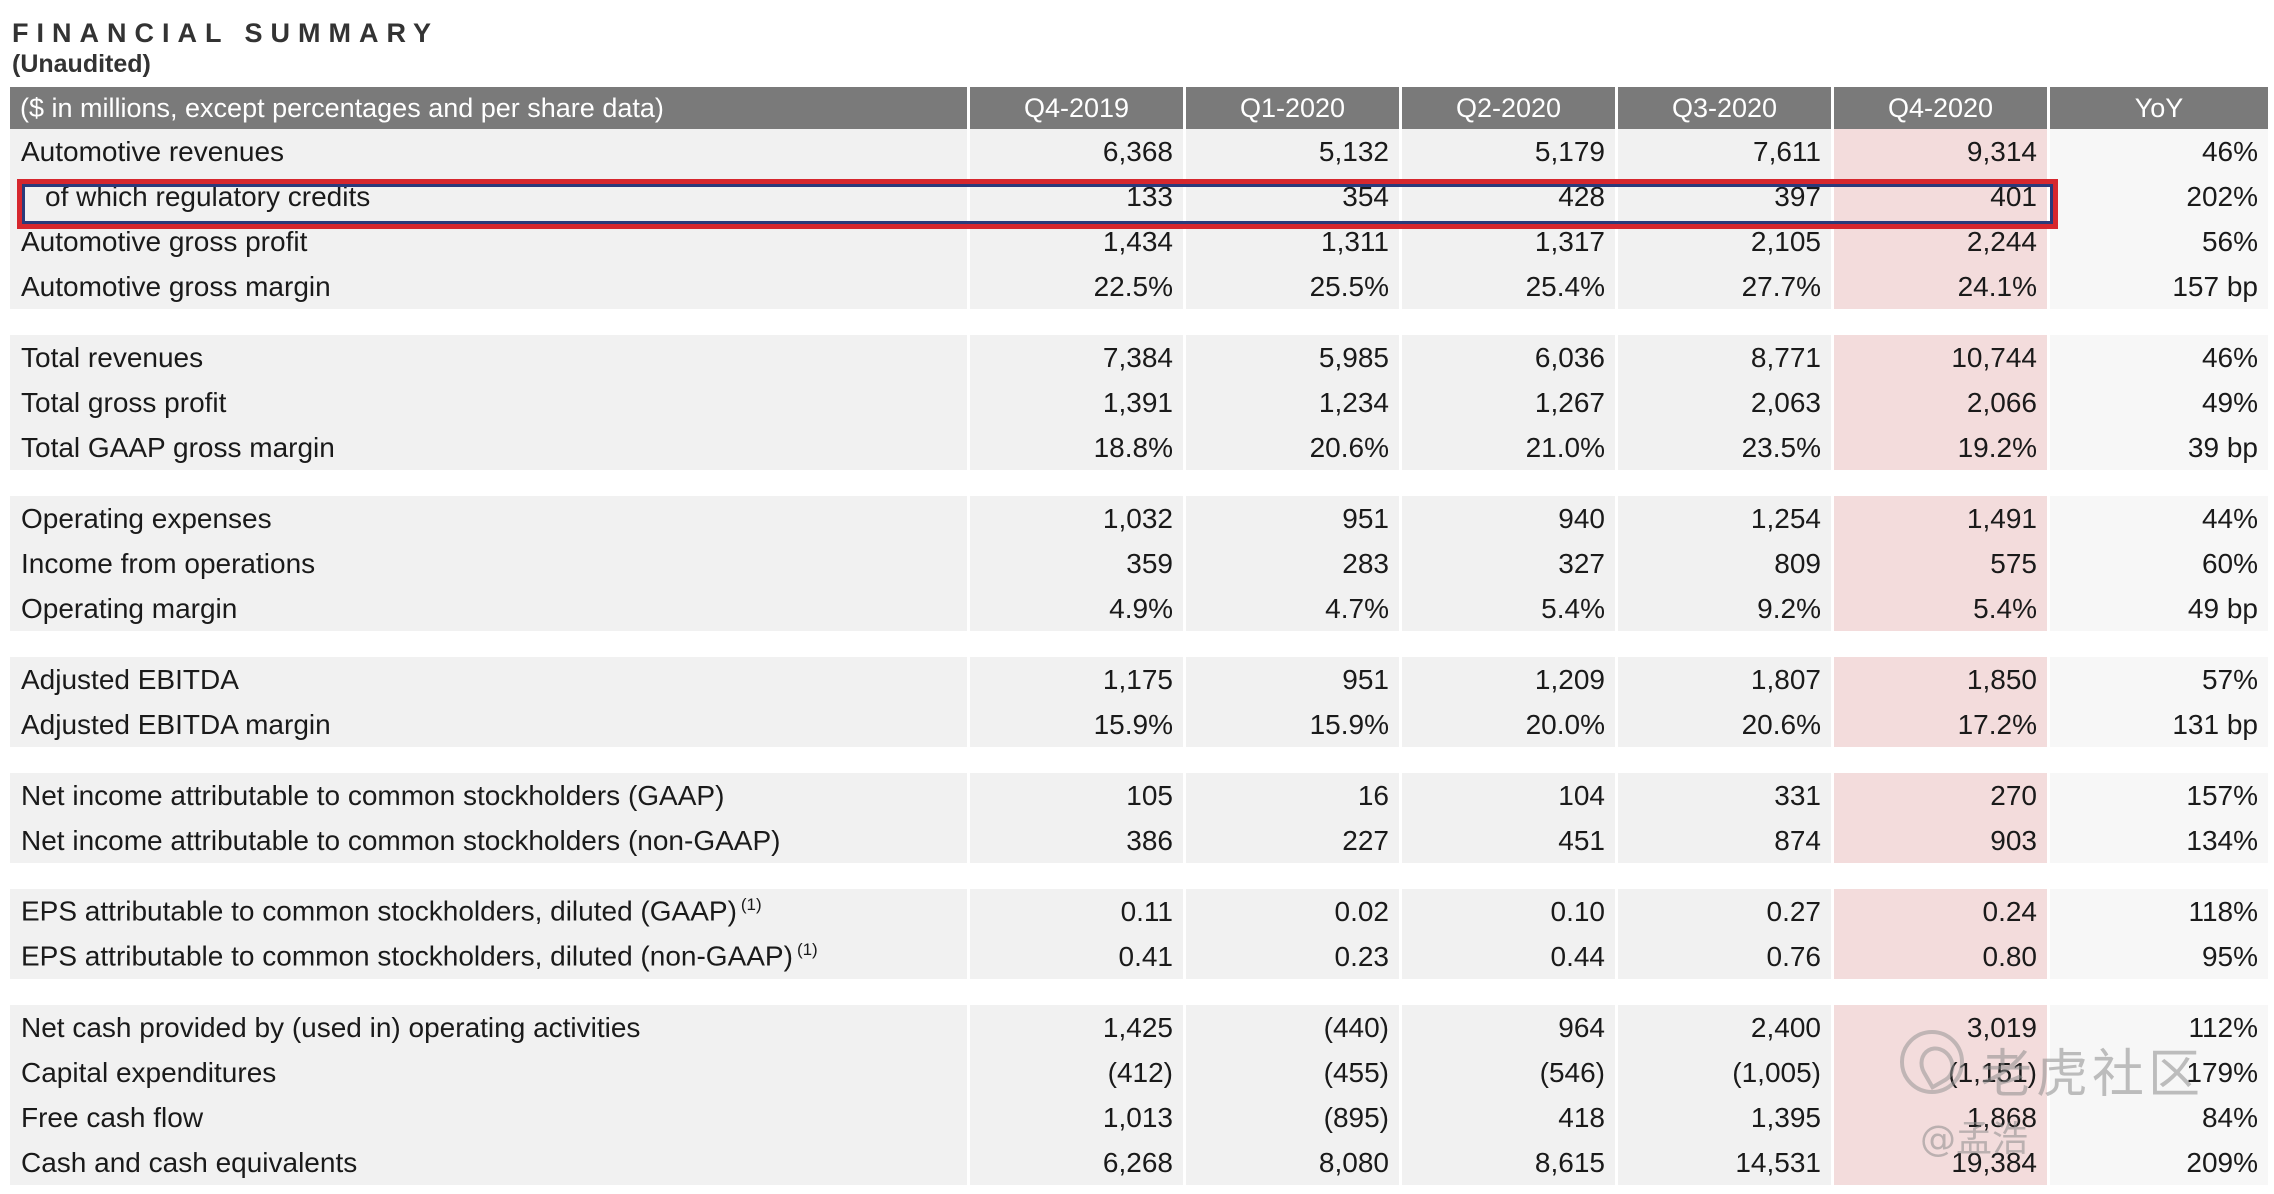 This screenshot has height=1194, width=2274. Describe the element at coordinates (490, 402) in the screenshot. I see `row-label: Total gross profit` at that location.